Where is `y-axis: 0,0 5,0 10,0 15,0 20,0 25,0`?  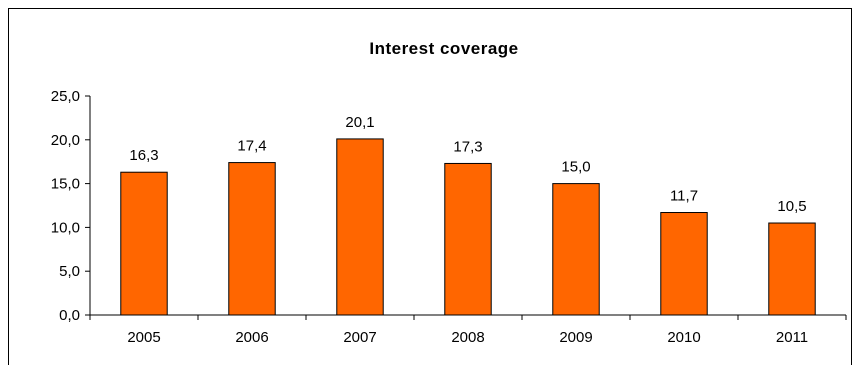
y-axis: 0,0 5,0 10,0 15,0 20,0 25,0 is located at coordinates (71, 206).